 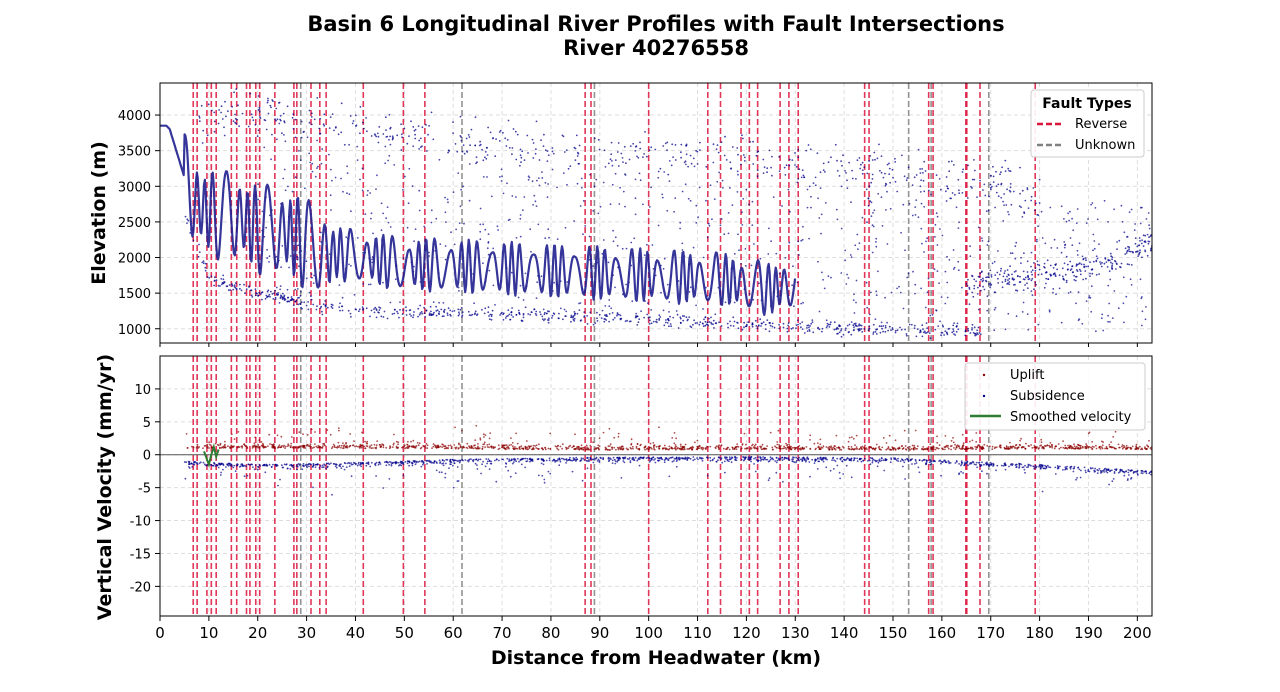 I want to click on legend-unknown-label: Unknown, so click(x=1105, y=145).